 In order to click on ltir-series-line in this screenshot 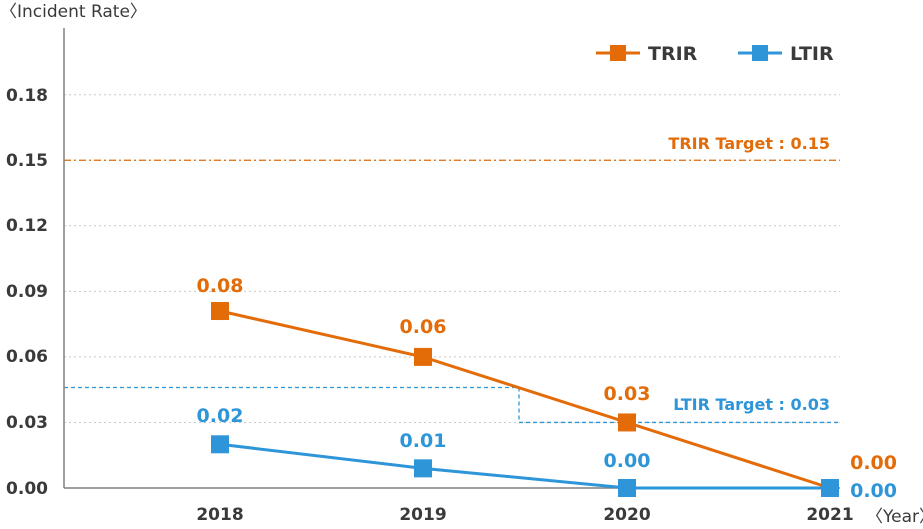, I will do `click(524, 466)`.